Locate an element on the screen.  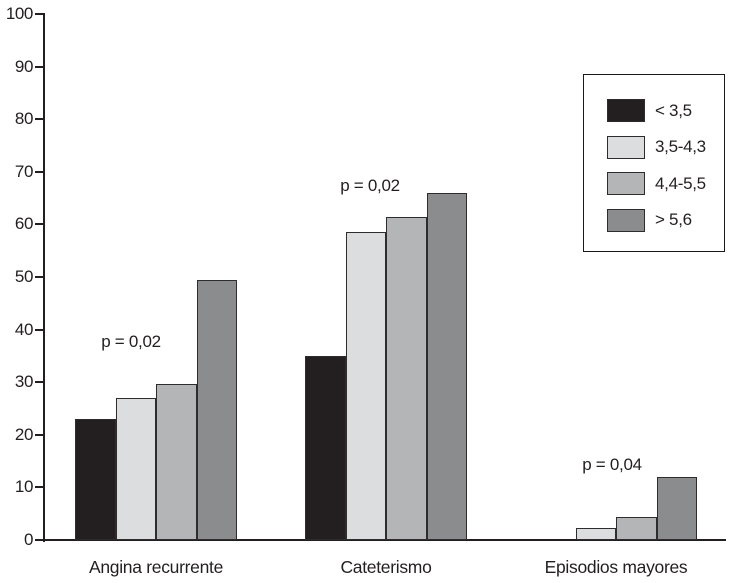
y-tick-label: 30 is located at coordinates (24, 382).